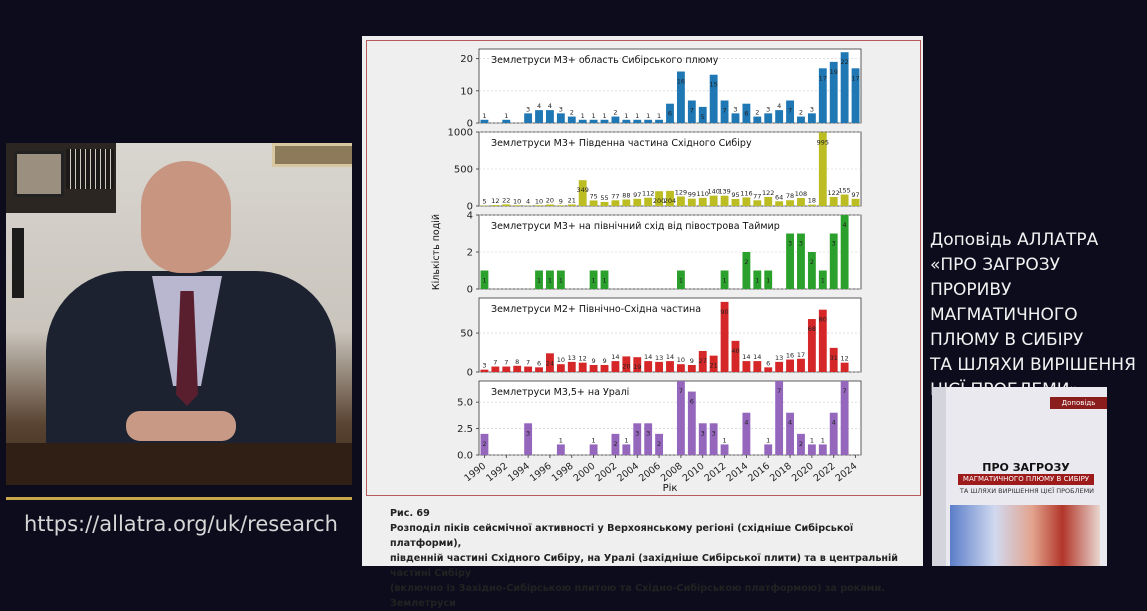 The height and width of the screenshot is (611, 1147). What do you see at coordinates (1026, 479) in the screenshot?
I see `cover-subtitle: МАГМАТИЧНОГО ПЛЮМУ В СИБІРУ` at bounding box center [1026, 479].